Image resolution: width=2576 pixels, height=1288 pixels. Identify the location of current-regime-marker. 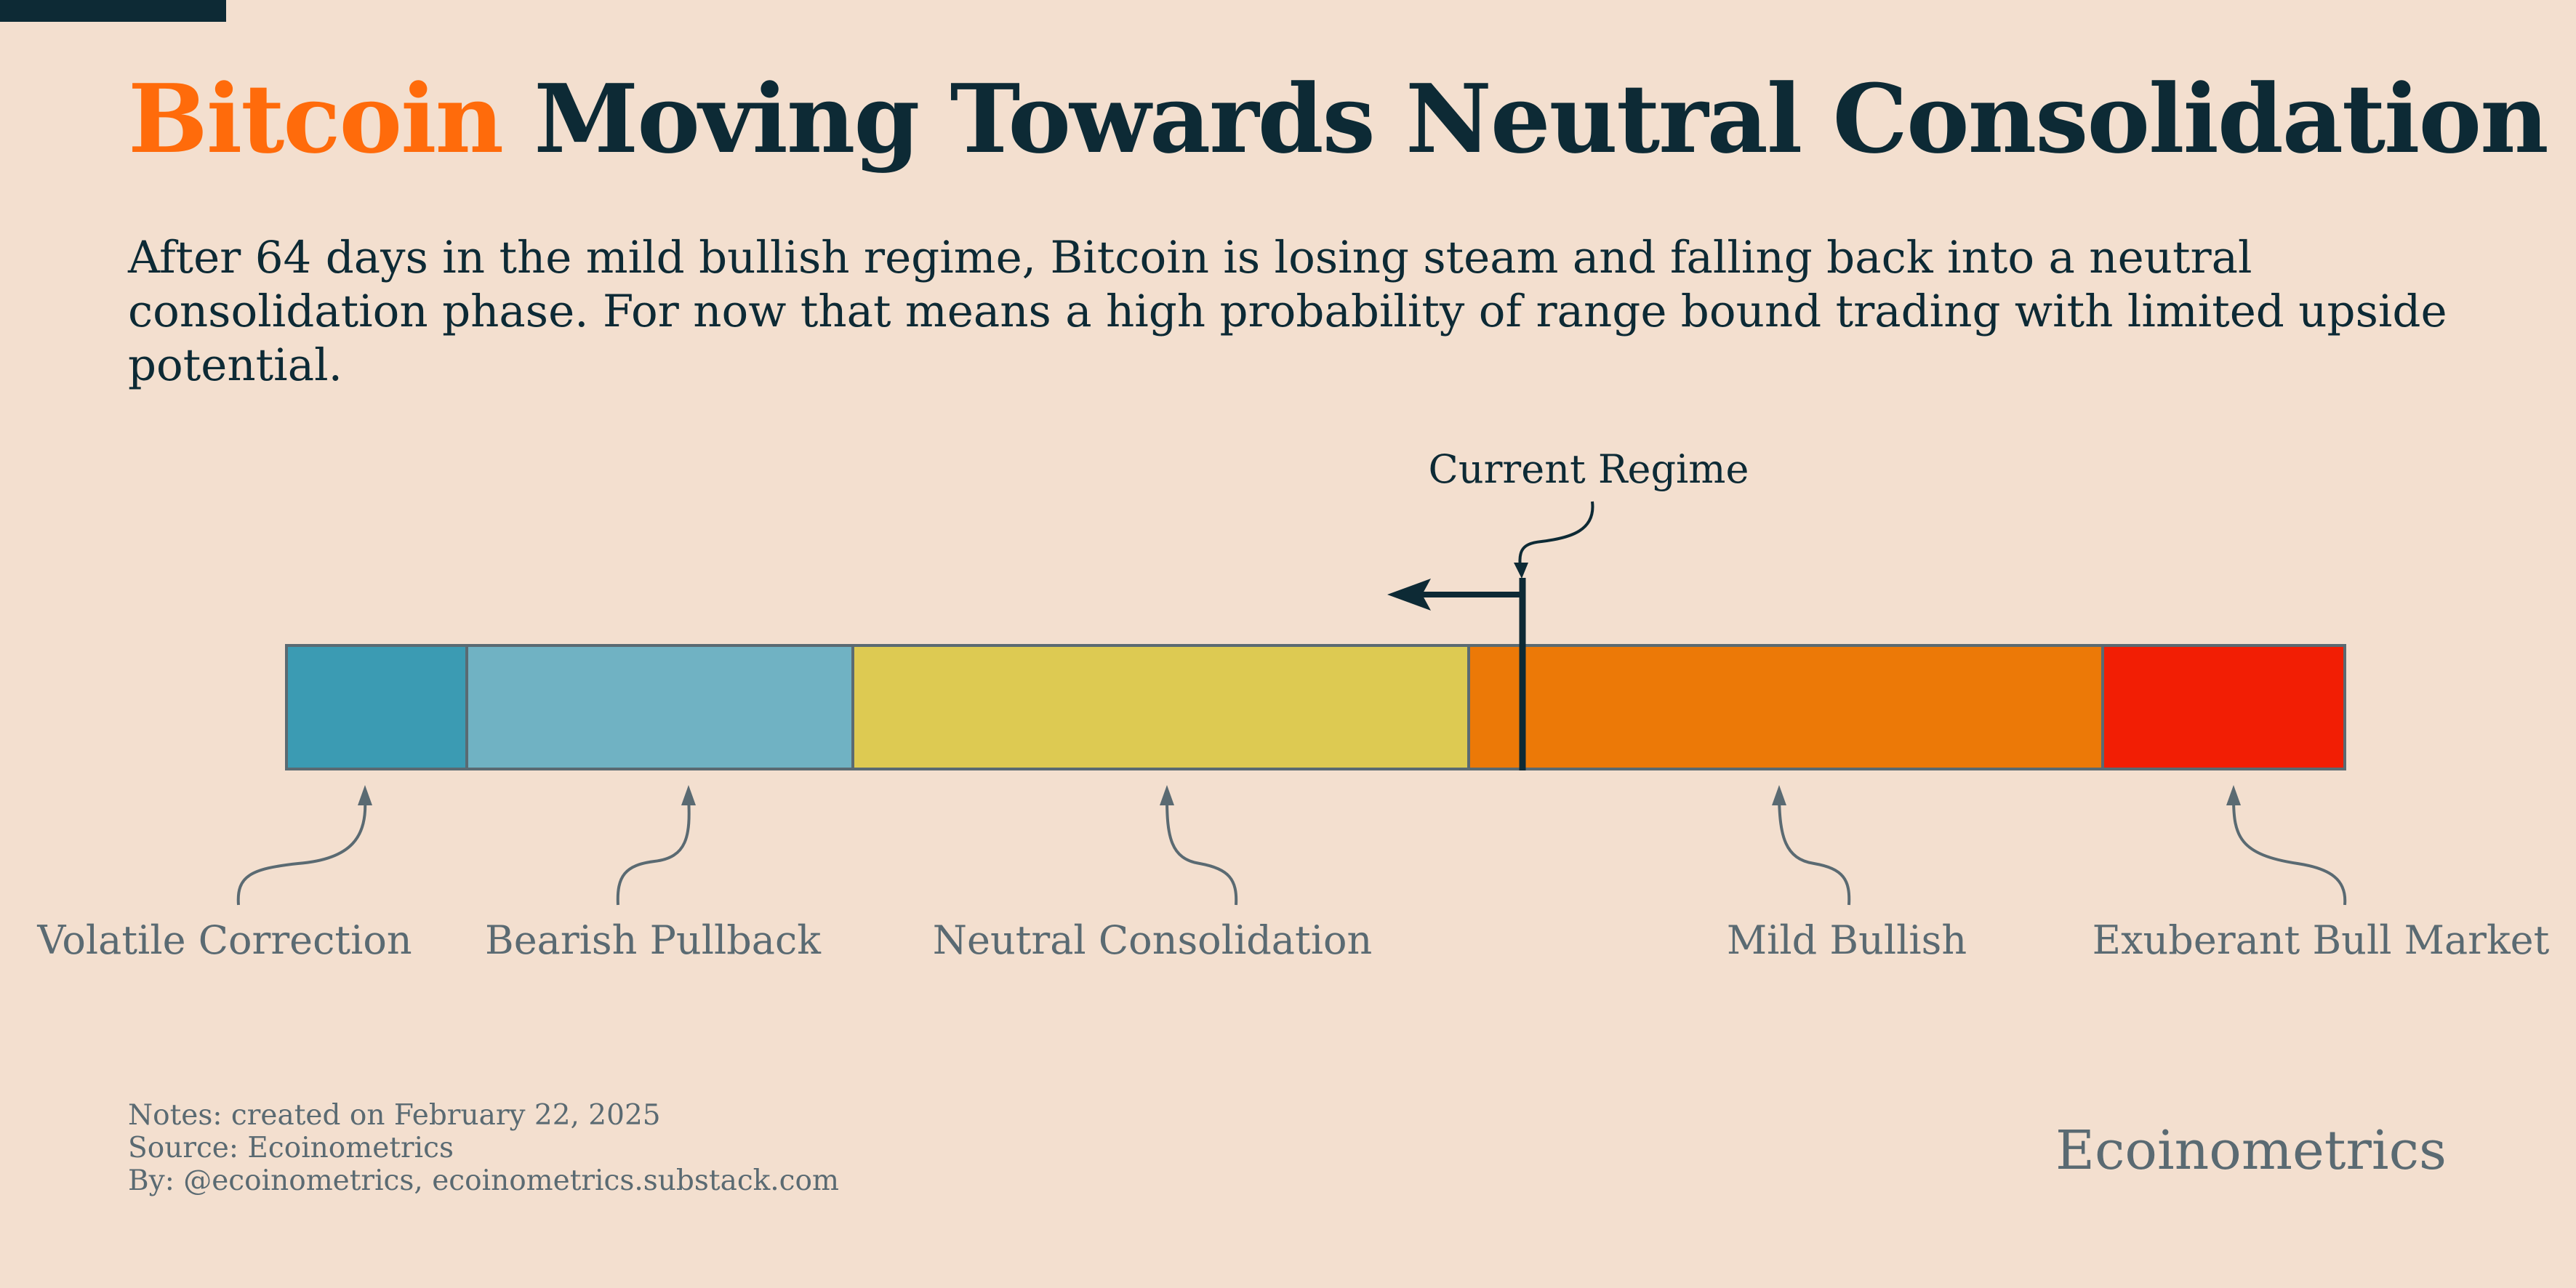
(1490, 635).